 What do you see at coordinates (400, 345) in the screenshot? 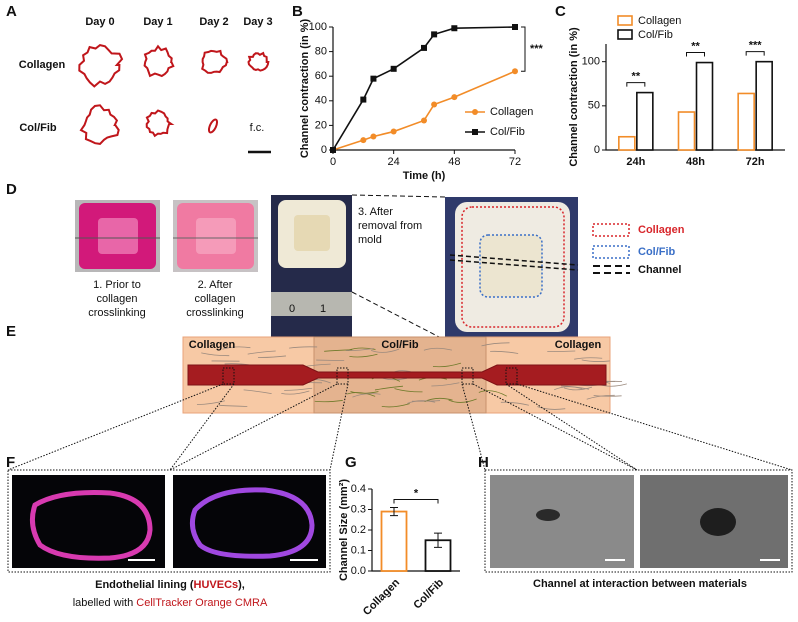
I see `region-label: Col/Fib` at bounding box center [400, 345].